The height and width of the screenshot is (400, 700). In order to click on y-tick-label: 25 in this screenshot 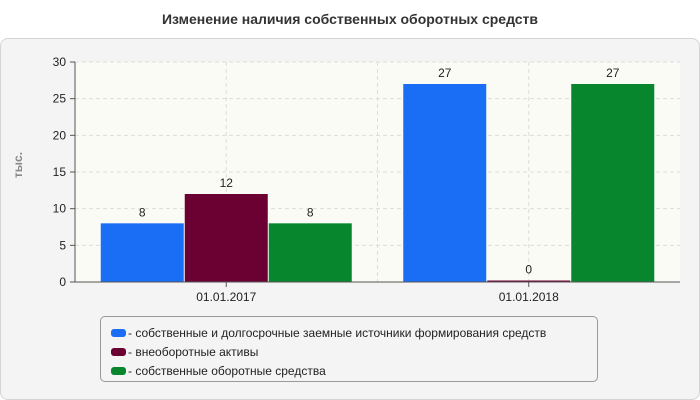, I will do `click(60, 99)`.